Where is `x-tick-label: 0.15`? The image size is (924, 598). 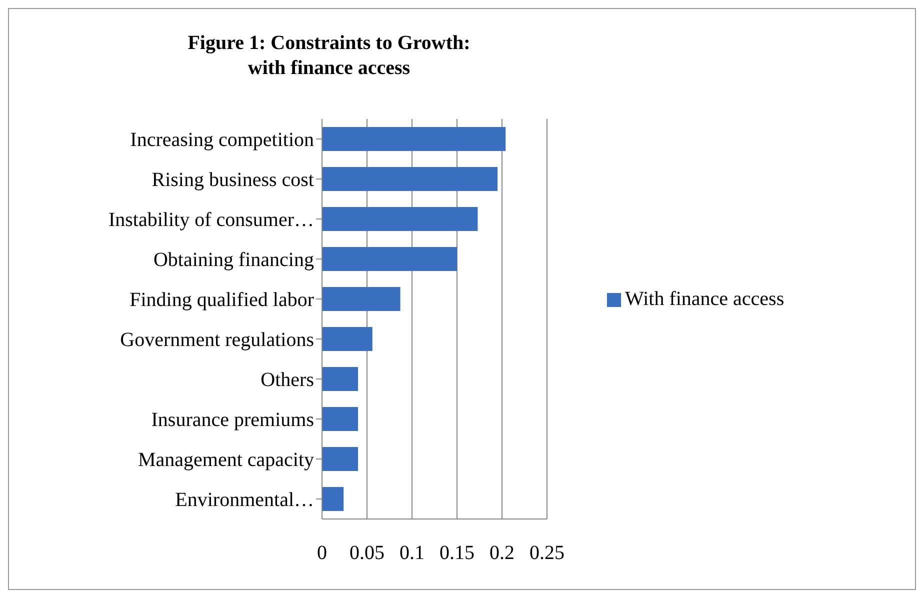
x-tick-label: 0.15 is located at coordinates (457, 553).